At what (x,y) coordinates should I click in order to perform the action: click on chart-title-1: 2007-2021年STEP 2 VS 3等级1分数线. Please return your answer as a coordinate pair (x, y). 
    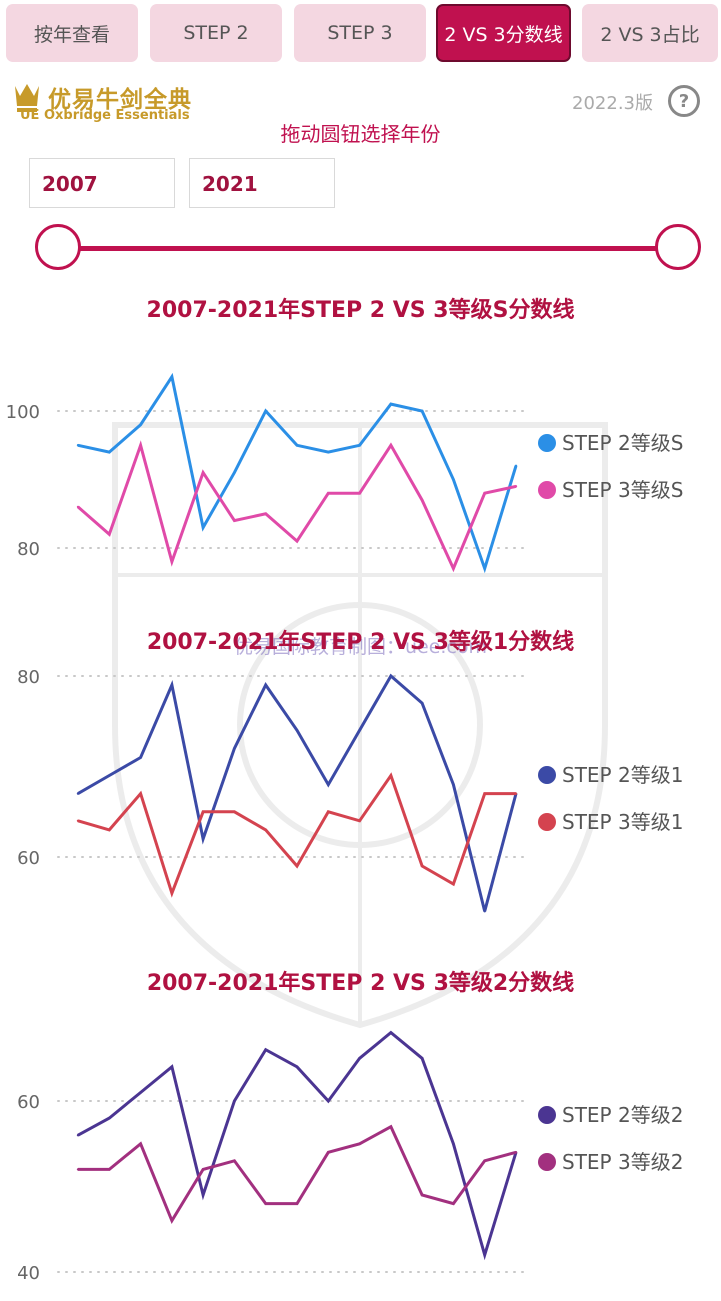
    Looking at the image, I should click on (360, 642).